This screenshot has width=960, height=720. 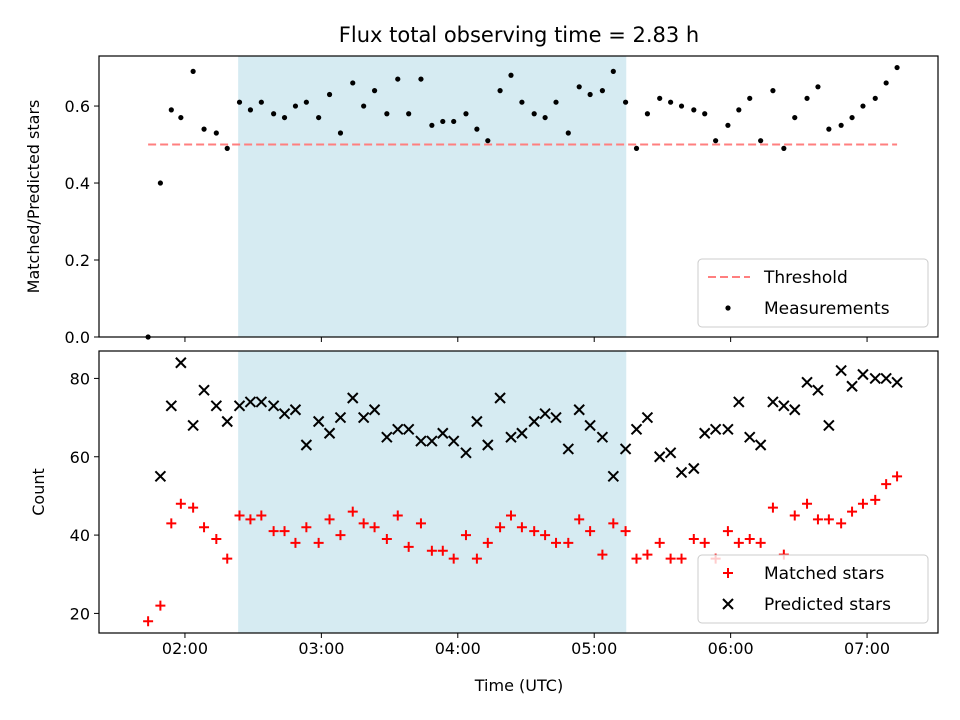 What do you see at coordinates (80, 378) in the screenshot?
I see `y-tick-label: 80` at bounding box center [80, 378].